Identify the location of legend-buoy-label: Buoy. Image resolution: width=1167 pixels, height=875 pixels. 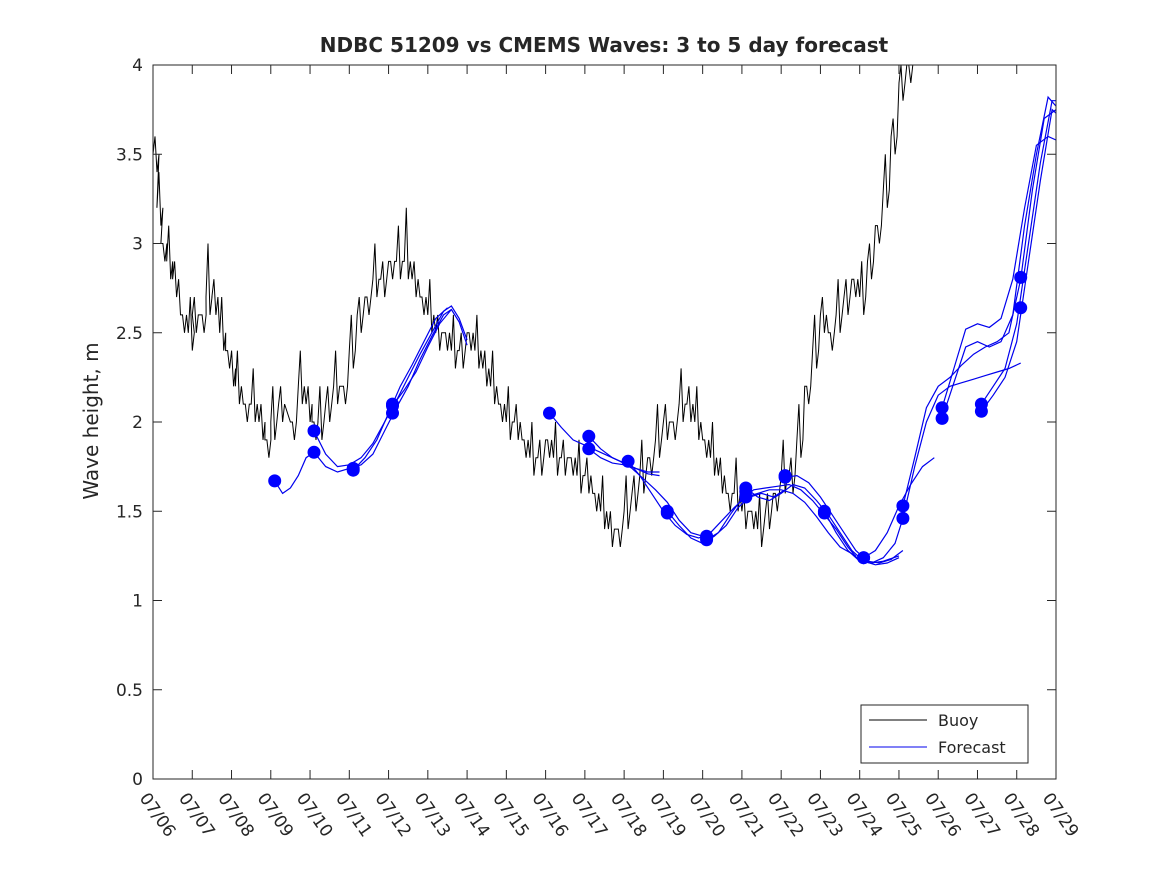
(958, 720).